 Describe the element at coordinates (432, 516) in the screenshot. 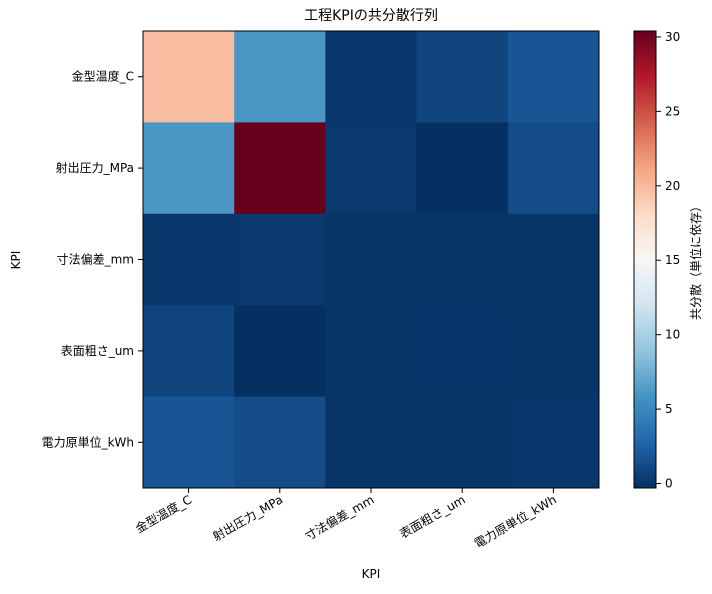

I see `x-tick-label: 表面粗さ_um` at that location.